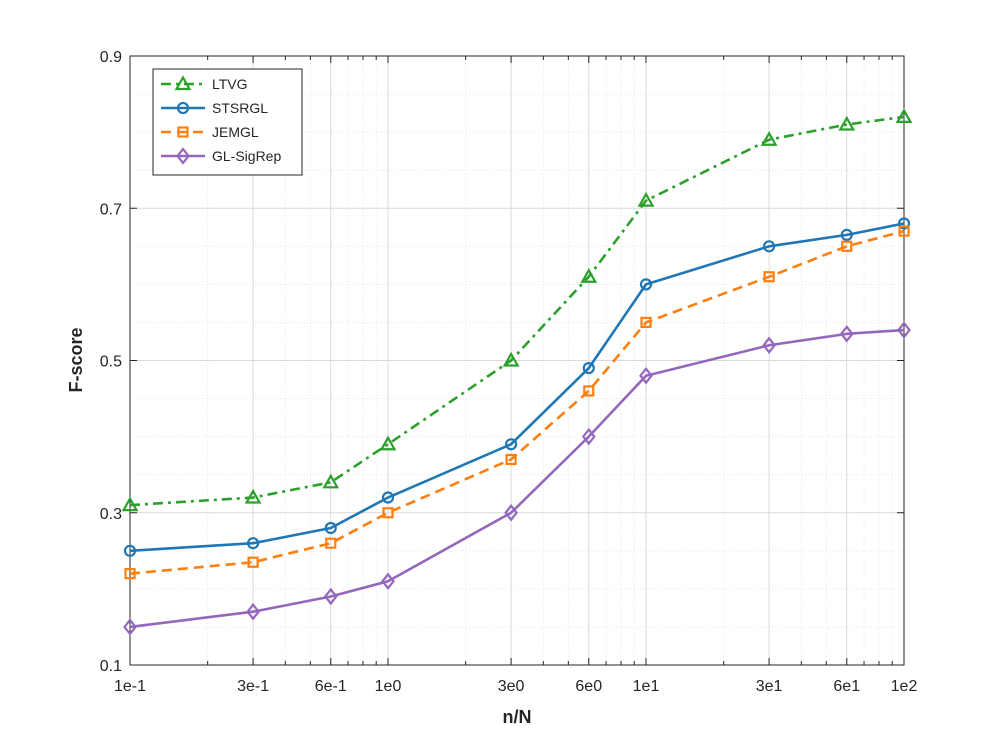 The height and width of the screenshot is (752, 997). Describe the element at coordinates (246, 156) in the screenshot. I see `legend-label-gl-sigrep: GL-SigRep` at that location.